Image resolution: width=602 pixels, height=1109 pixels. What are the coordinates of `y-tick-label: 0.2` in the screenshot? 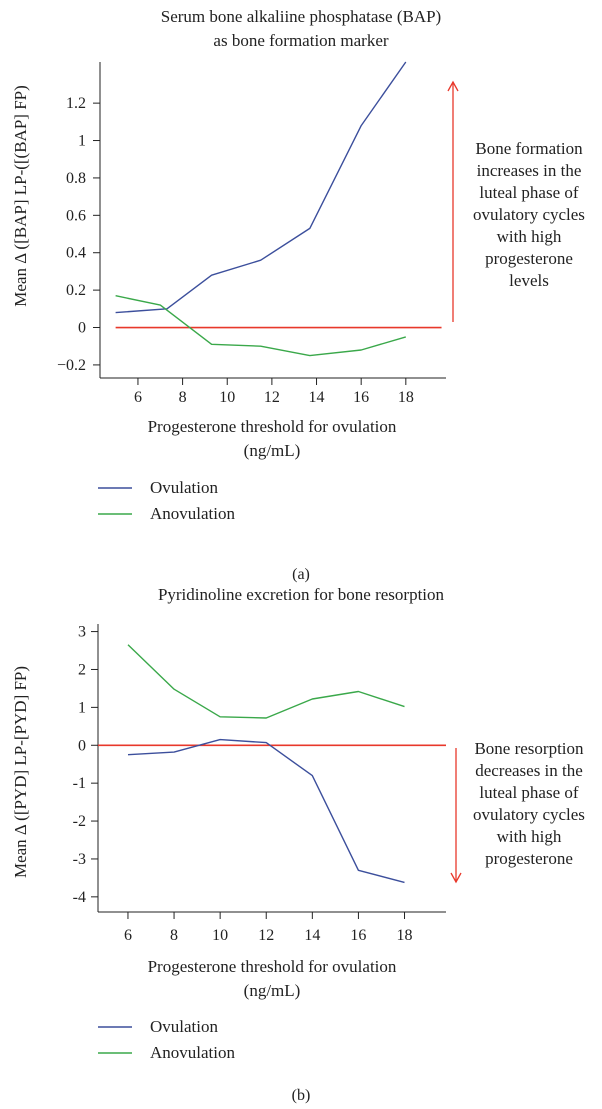 It's located at (76, 290).